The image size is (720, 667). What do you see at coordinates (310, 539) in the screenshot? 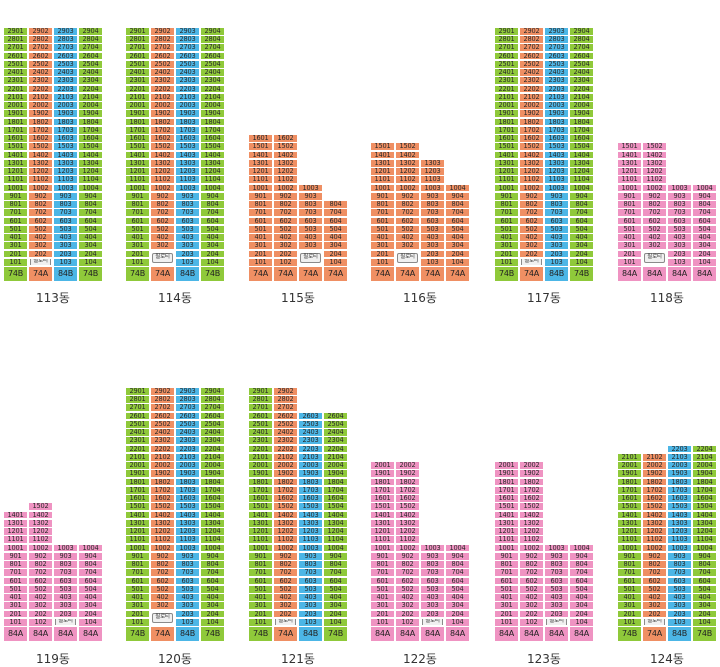
I see `unit-cell: 1103` at bounding box center [310, 539].